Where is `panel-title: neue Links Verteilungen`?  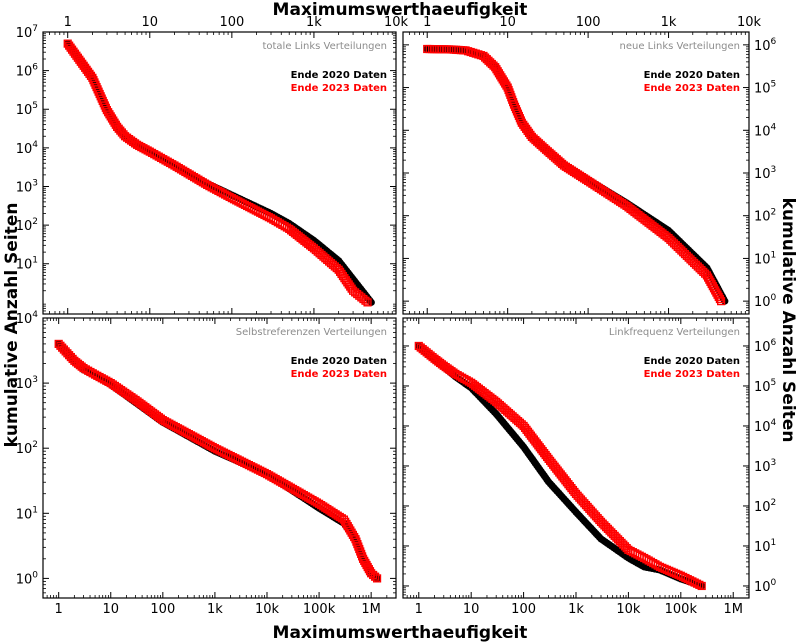
panel-title: neue Links Verteilungen is located at coordinates (680, 46).